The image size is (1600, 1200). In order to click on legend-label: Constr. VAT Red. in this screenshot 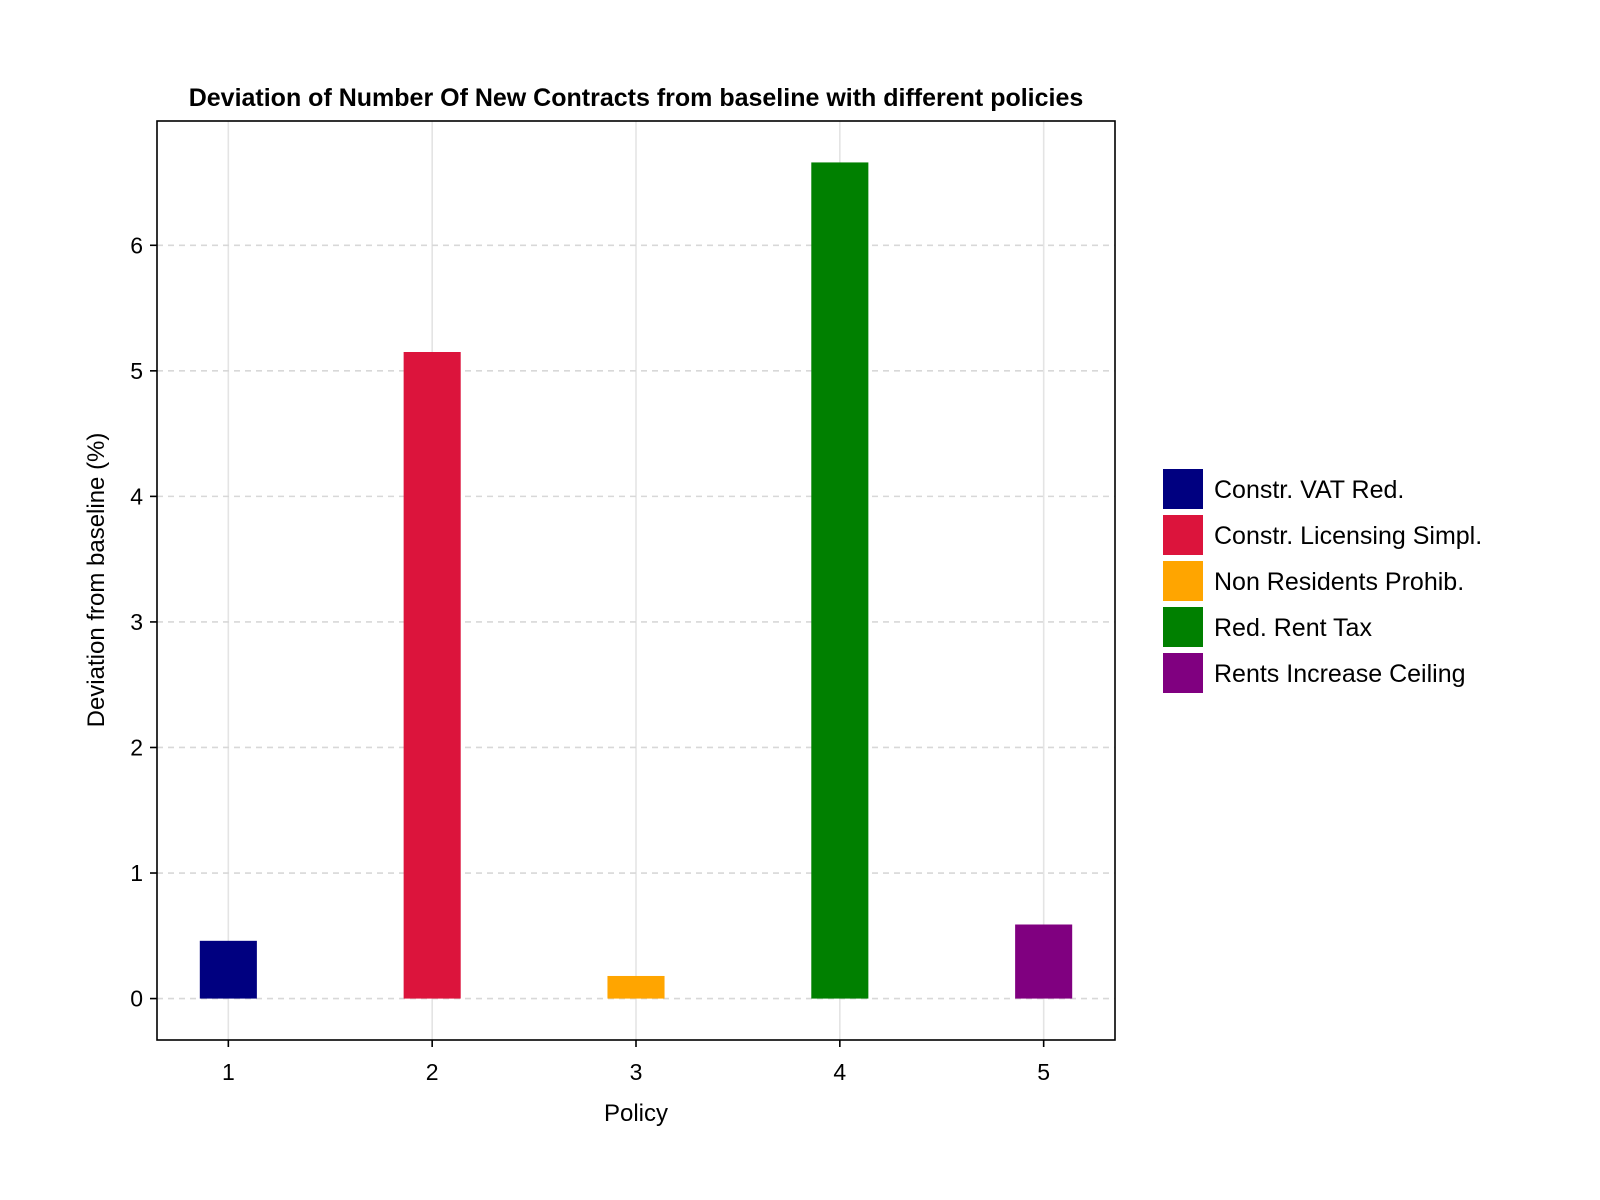, I will do `click(1309, 490)`.